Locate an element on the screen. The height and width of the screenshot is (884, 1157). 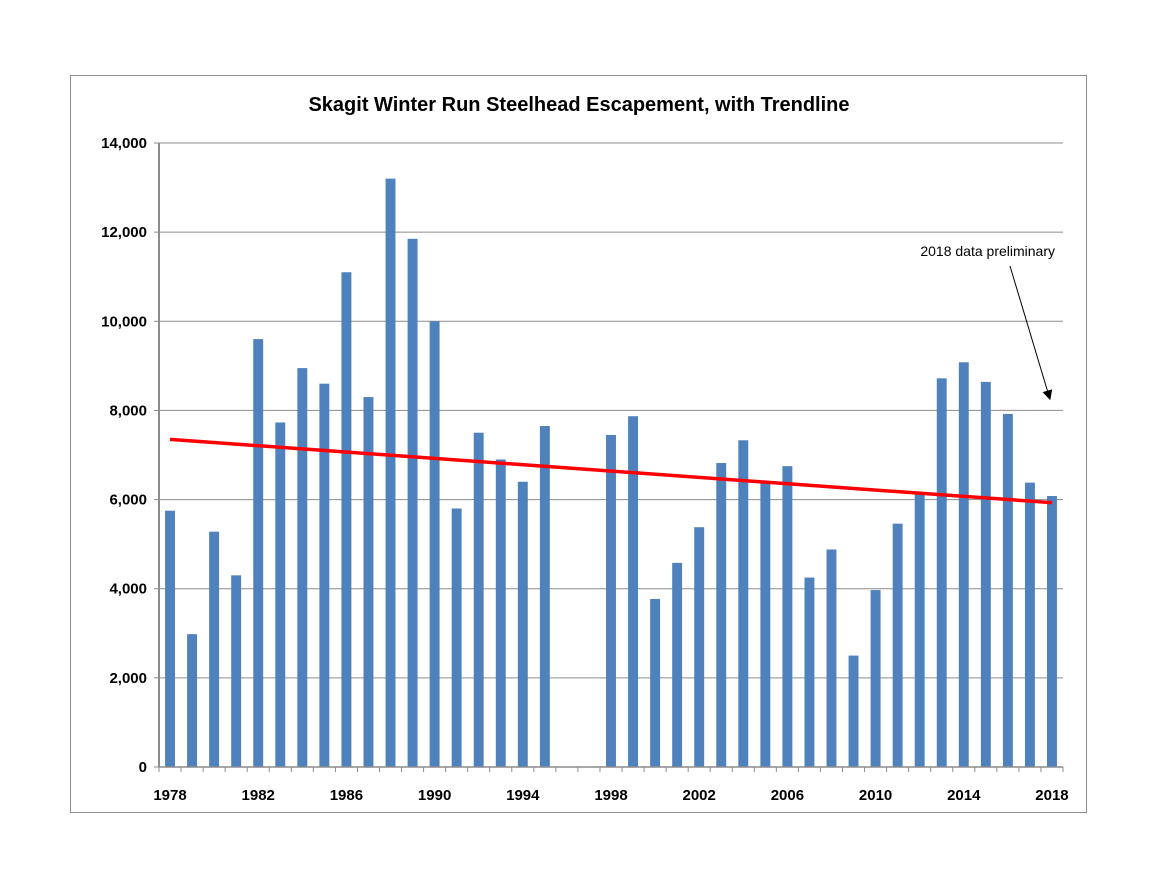
y-tick-label: 6,000 is located at coordinates (128, 500).